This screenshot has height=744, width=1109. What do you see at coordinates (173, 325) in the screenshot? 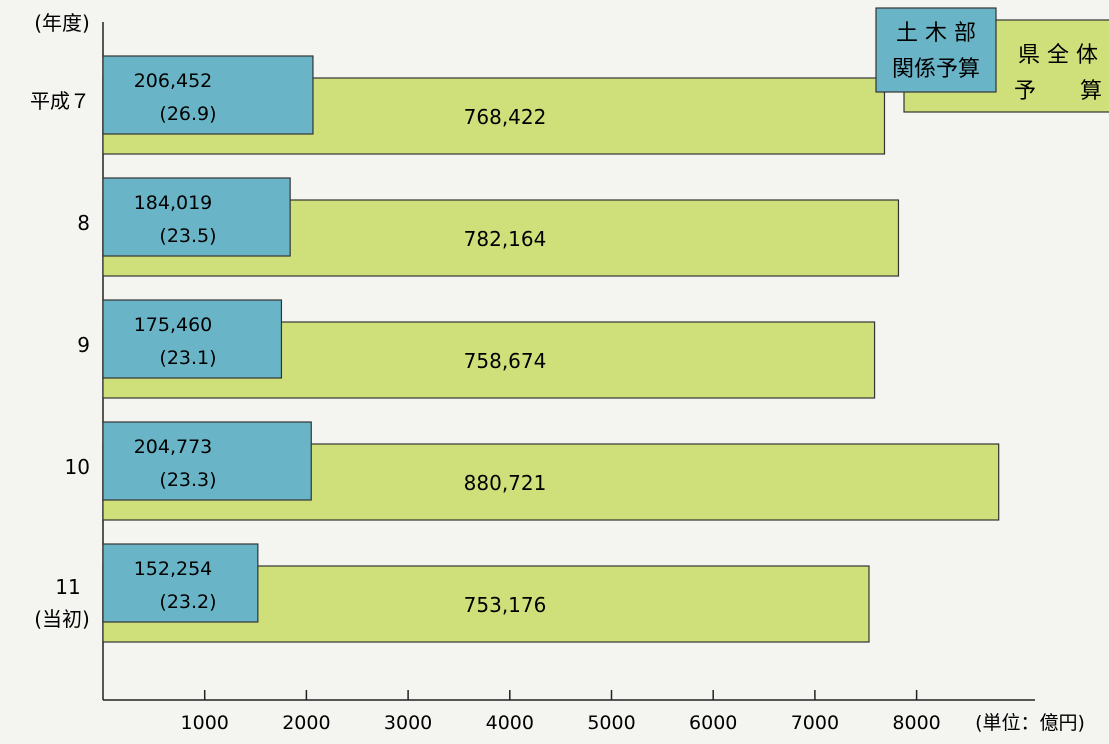
I see `civil-budget-value-label: 175,460` at bounding box center [173, 325].